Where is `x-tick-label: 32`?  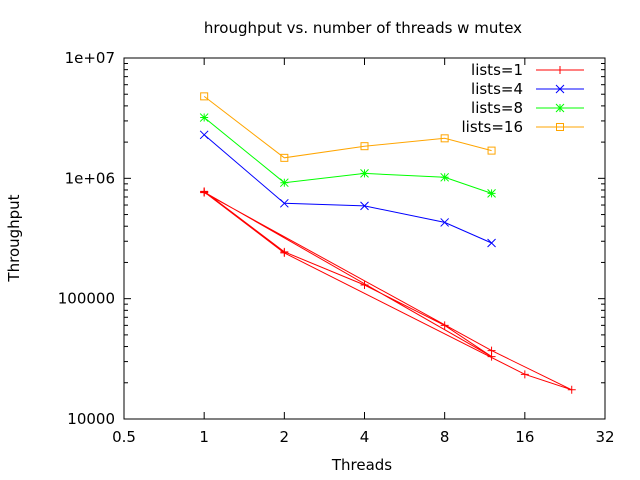
x-tick-label: 32 is located at coordinates (604, 437).